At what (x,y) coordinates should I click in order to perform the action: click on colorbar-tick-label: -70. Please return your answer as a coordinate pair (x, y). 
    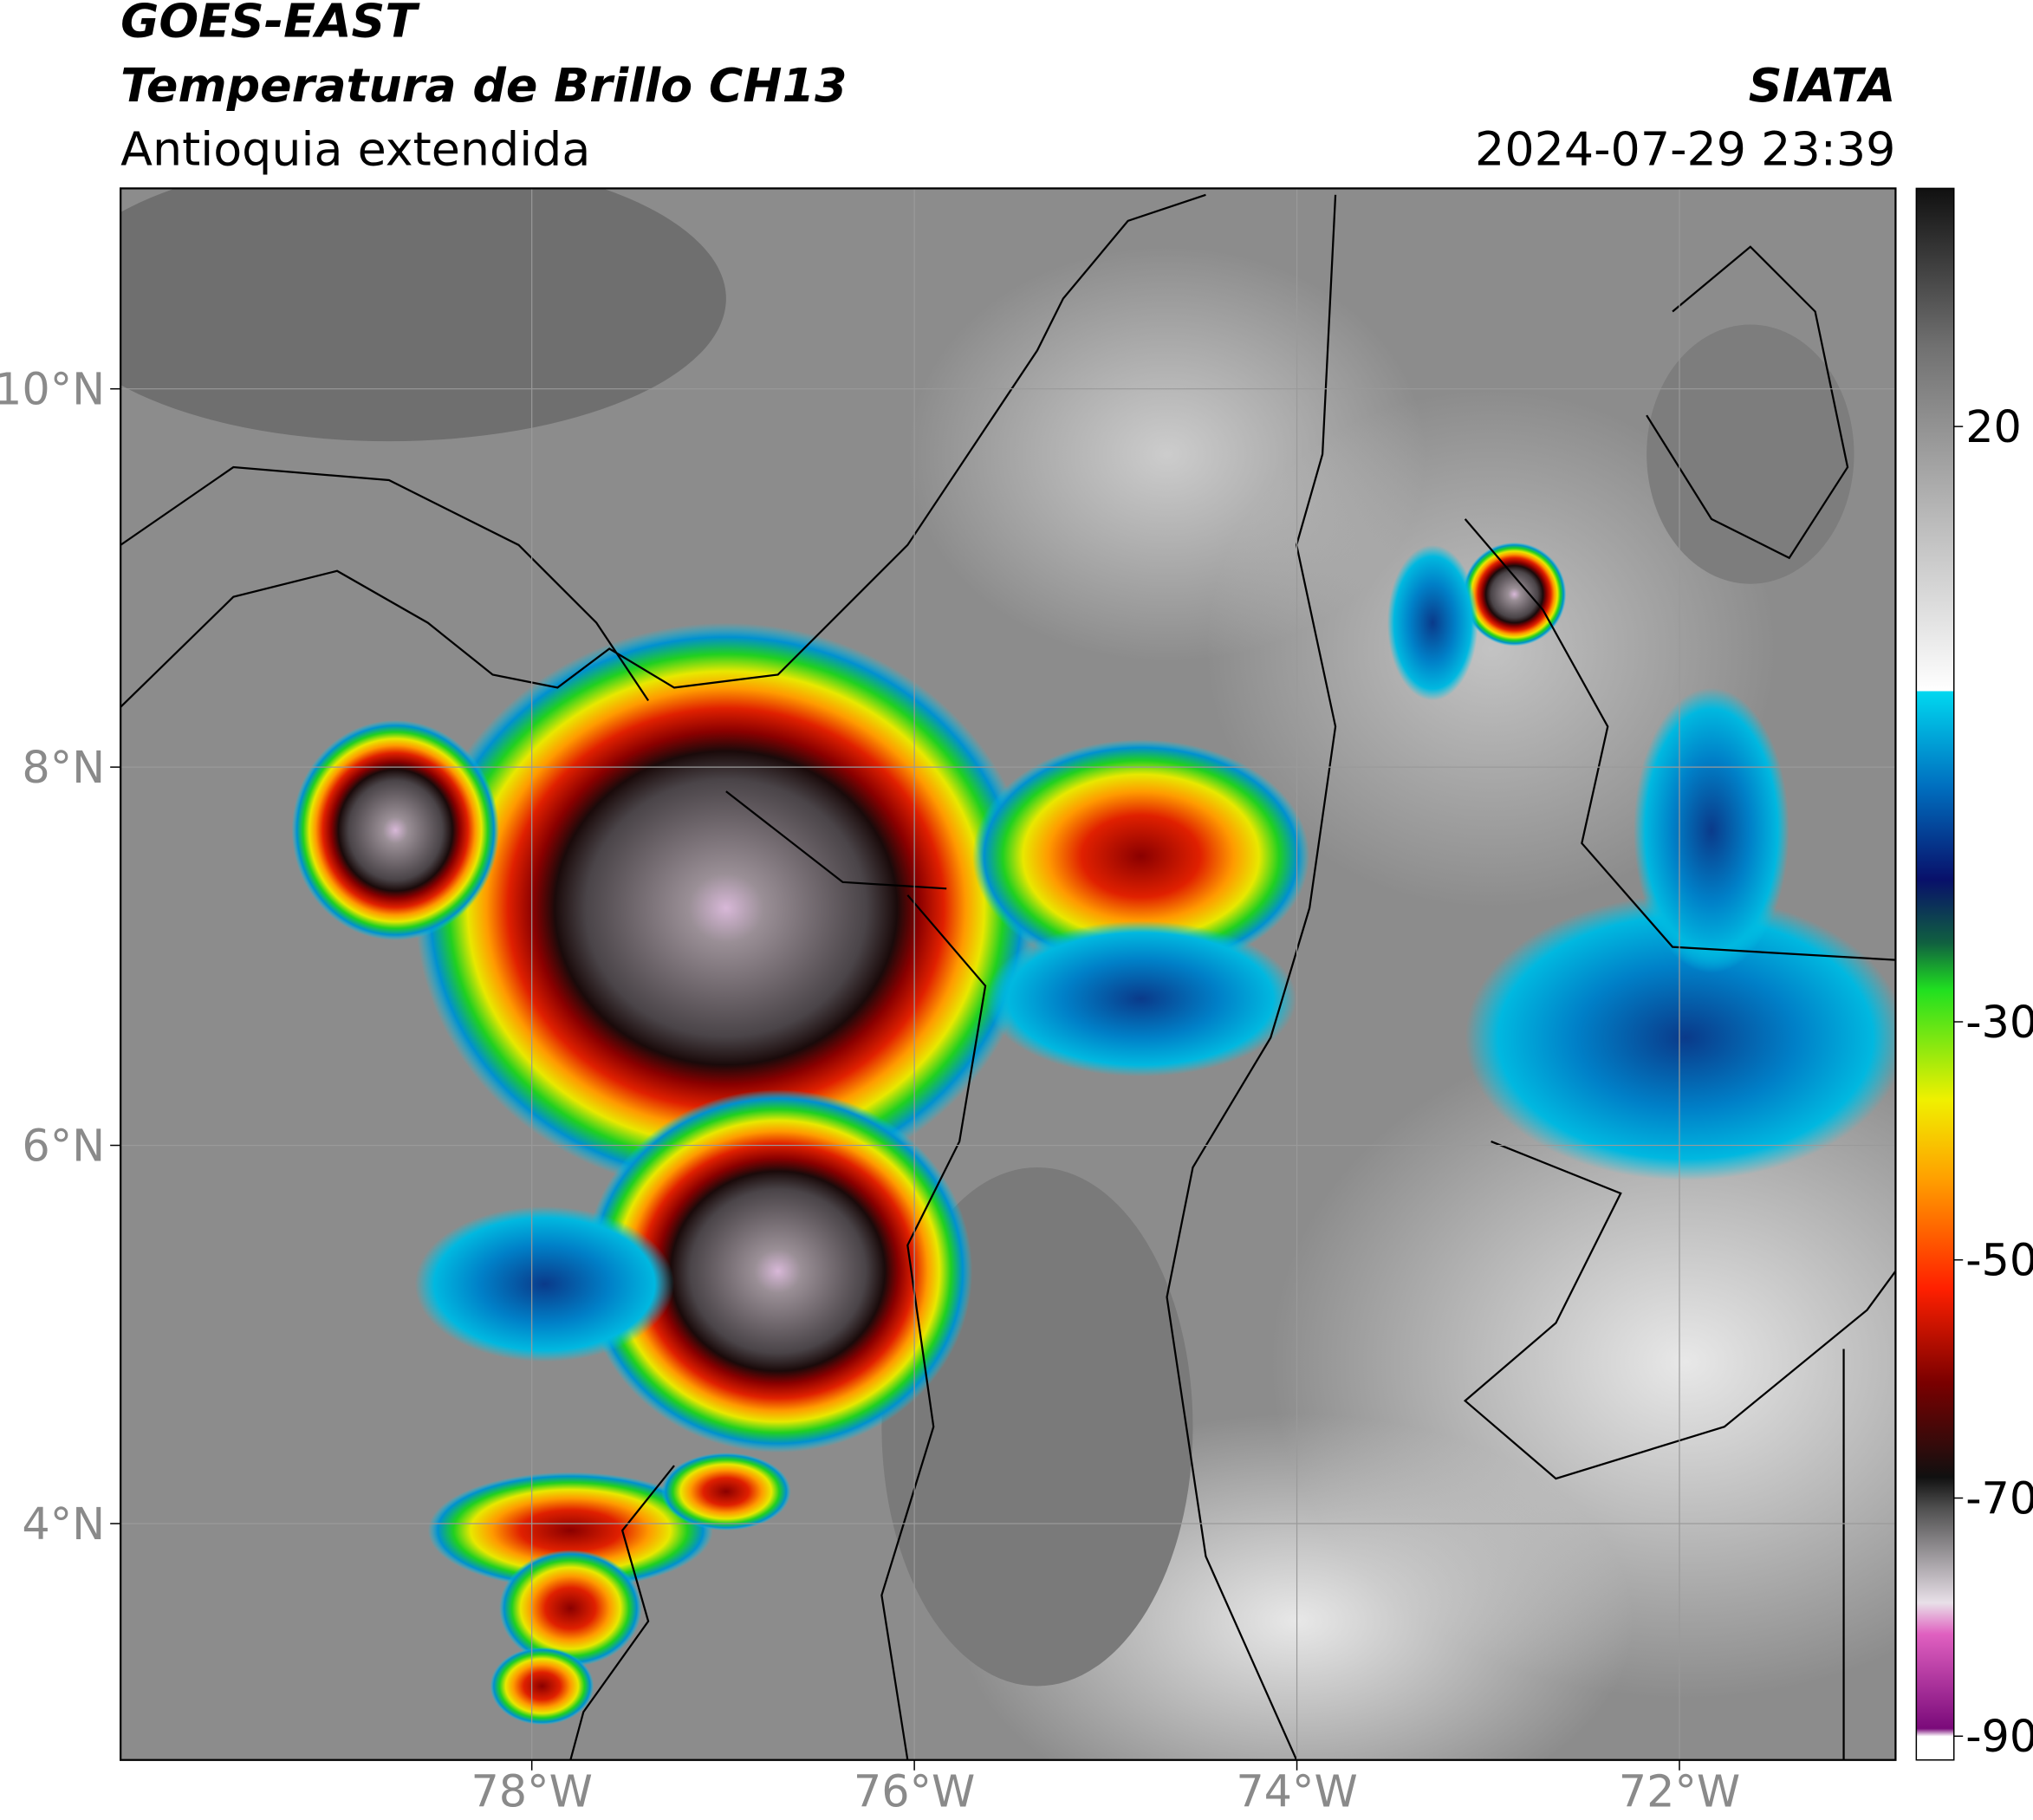
    Looking at the image, I should click on (1999, 1498).